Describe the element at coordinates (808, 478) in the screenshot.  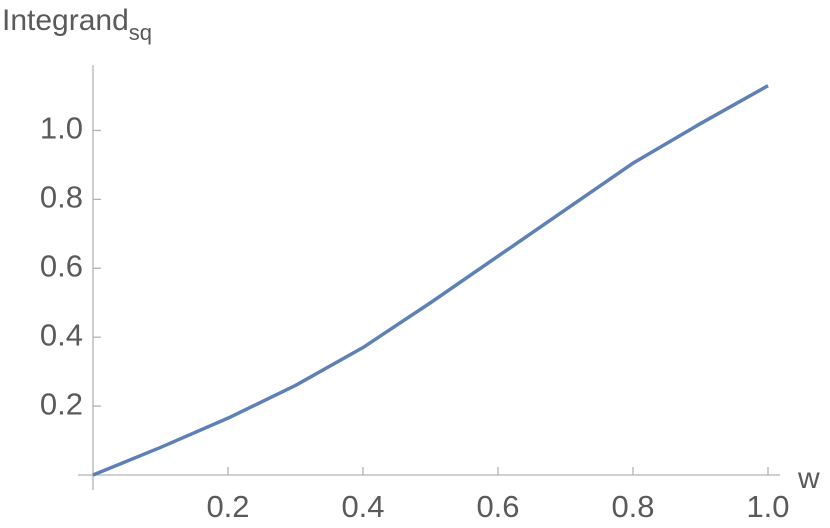
I see `x-axis-label: w` at that location.